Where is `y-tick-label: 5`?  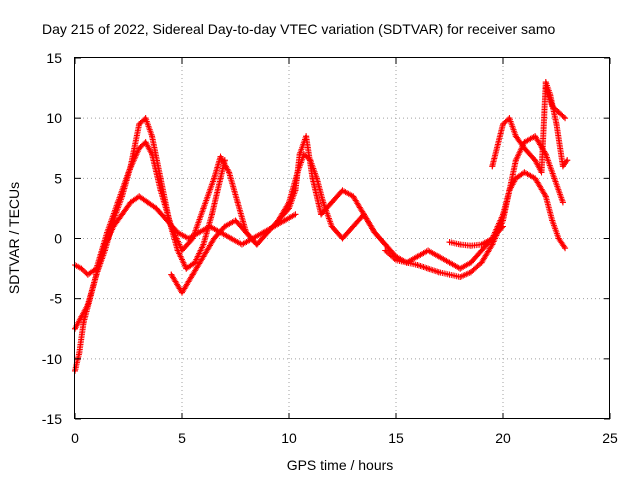
y-tick-label: 5 is located at coordinates (58, 178).